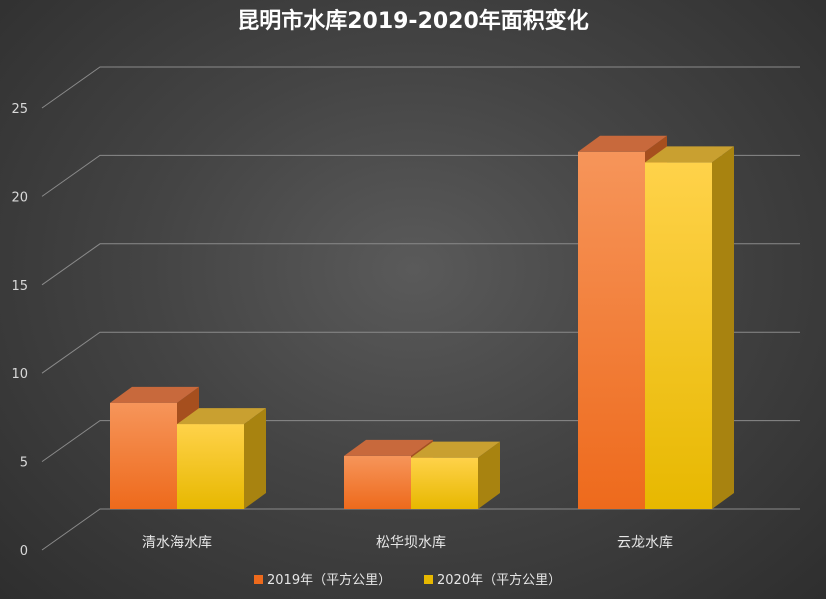 The width and height of the screenshot is (826, 599). I want to click on legend-item: 2020年（平方公里）, so click(492, 580).